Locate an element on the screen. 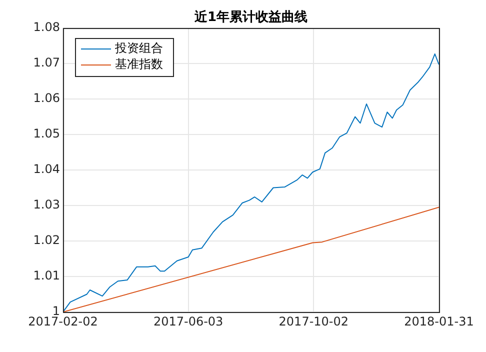 The image size is (486, 352). x-tick-label: 2017-02-02 is located at coordinates (63, 321).